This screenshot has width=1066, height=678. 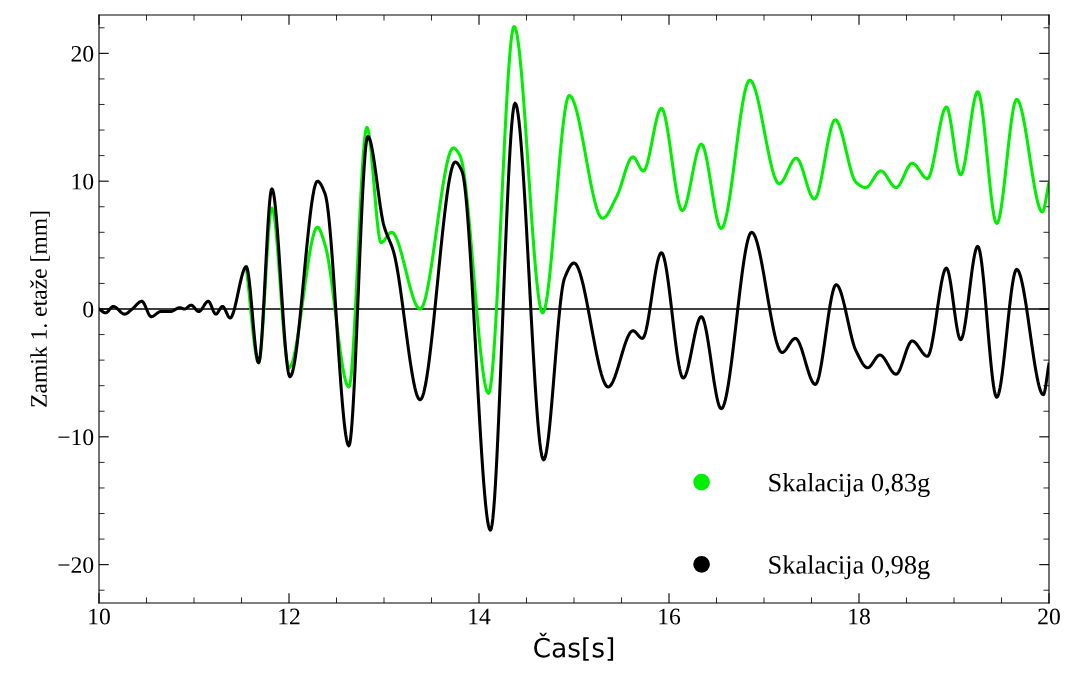 What do you see at coordinates (859, 616) in the screenshot?
I see `x-tick-label: 18` at bounding box center [859, 616].